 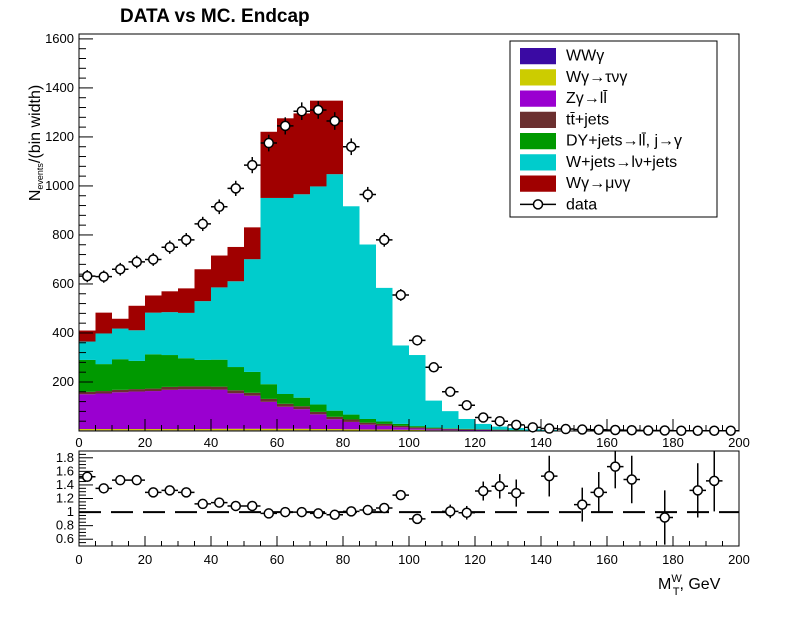 What do you see at coordinates (607, 442) in the screenshot?
I see `x-tick-label: 160` at bounding box center [607, 442].